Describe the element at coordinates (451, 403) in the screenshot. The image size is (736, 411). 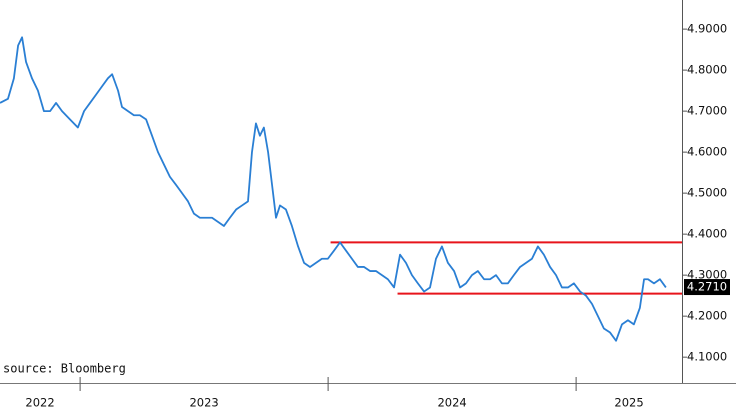
I see `x-year-label: 2024` at that location.